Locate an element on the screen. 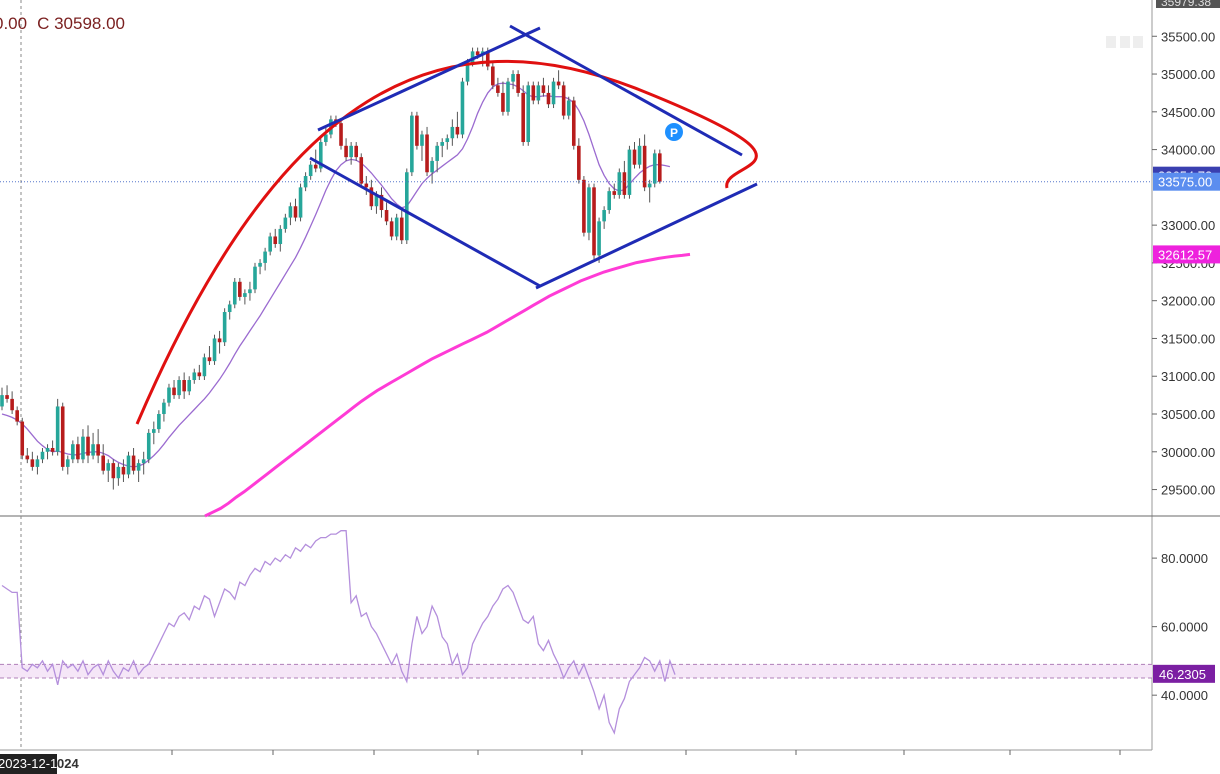 The height and width of the screenshot is (774, 1220). crosshair-date-tag: 2023-12-15 is located at coordinates (32, 764).